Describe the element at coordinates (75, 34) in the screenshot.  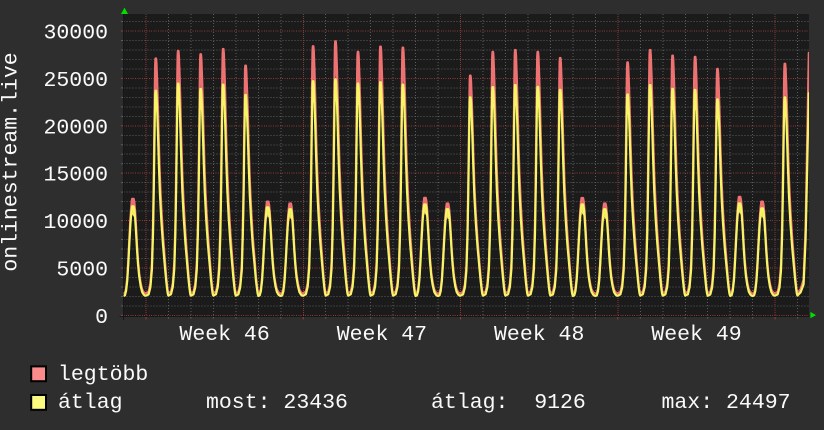
I see `svg-text: 30000` at that location.